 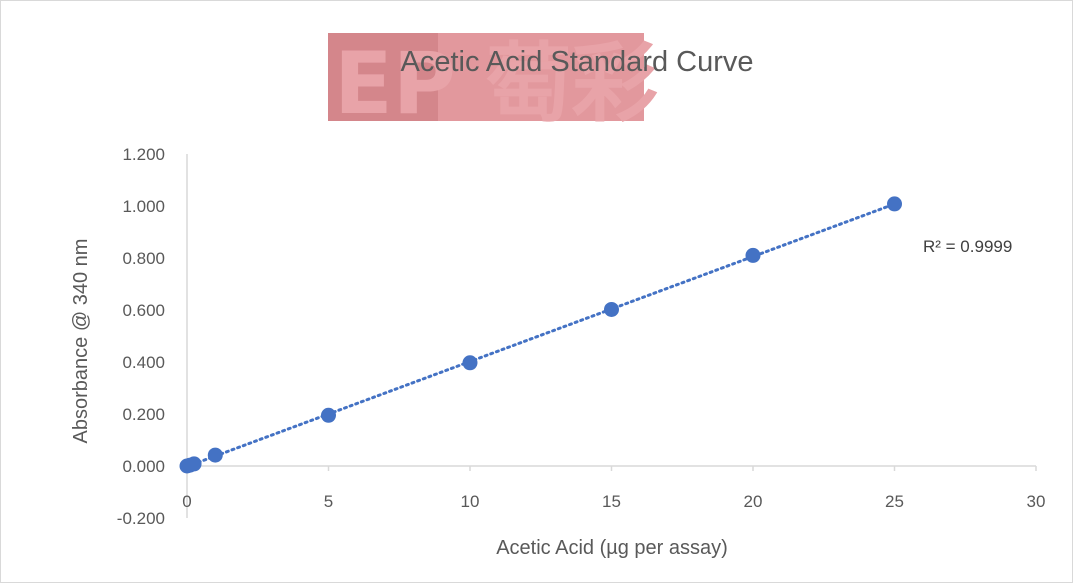 What do you see at coordinates (894, 501) in the screenshot?
I see `x-tick-label: 25` at bounding box center [894, 501].